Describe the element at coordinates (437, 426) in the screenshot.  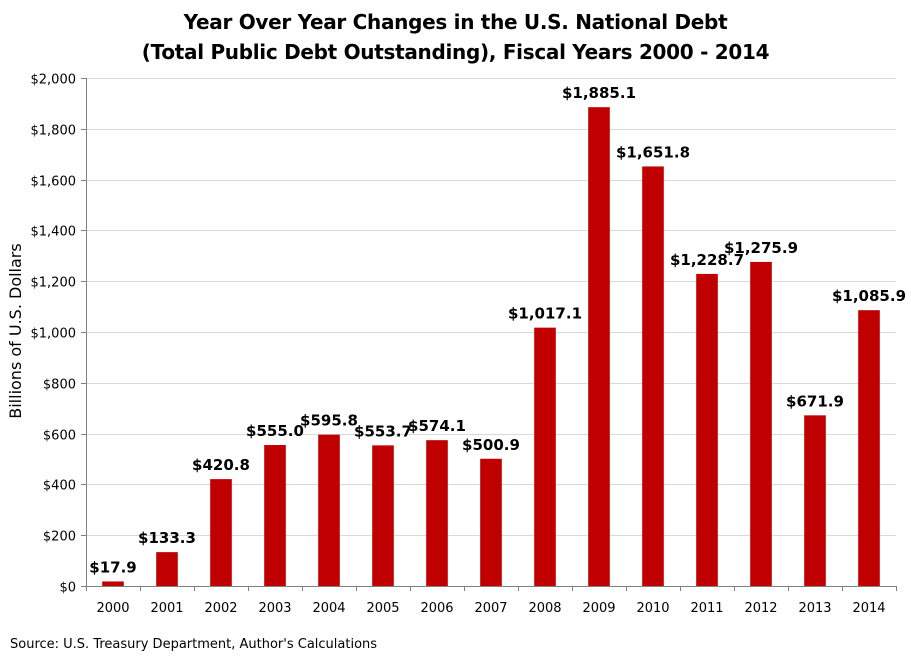
I see `data-label-2006: $574.1` at that location.